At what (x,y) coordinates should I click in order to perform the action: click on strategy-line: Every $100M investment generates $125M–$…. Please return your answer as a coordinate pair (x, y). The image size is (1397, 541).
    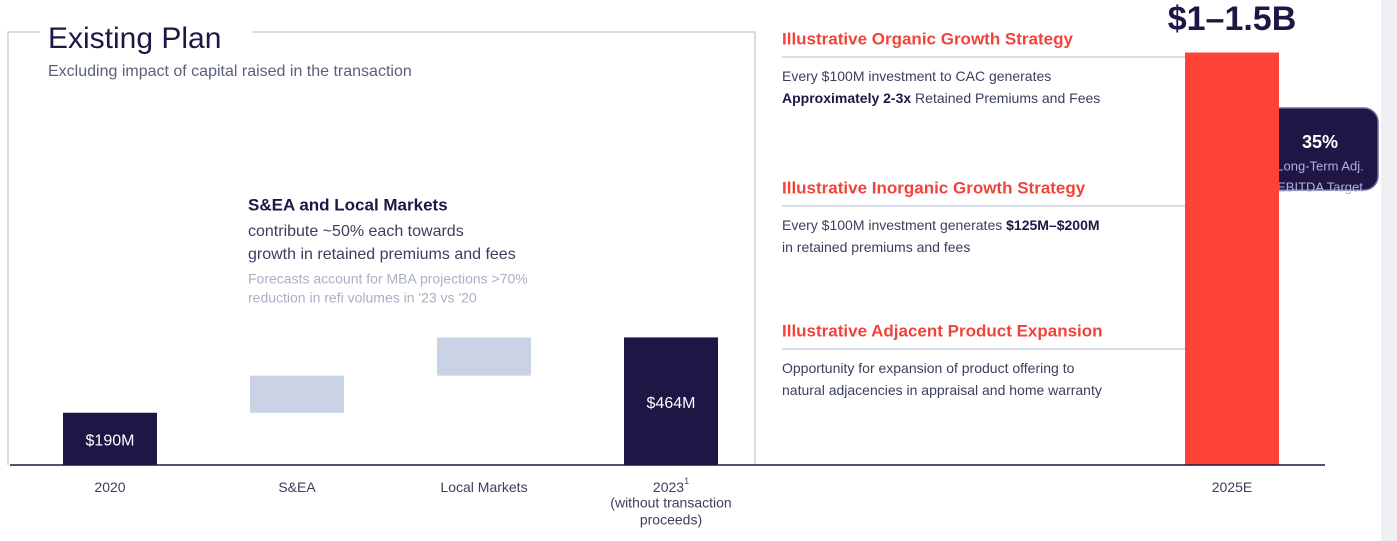
    Looking at the image, I should click on (941, 225).